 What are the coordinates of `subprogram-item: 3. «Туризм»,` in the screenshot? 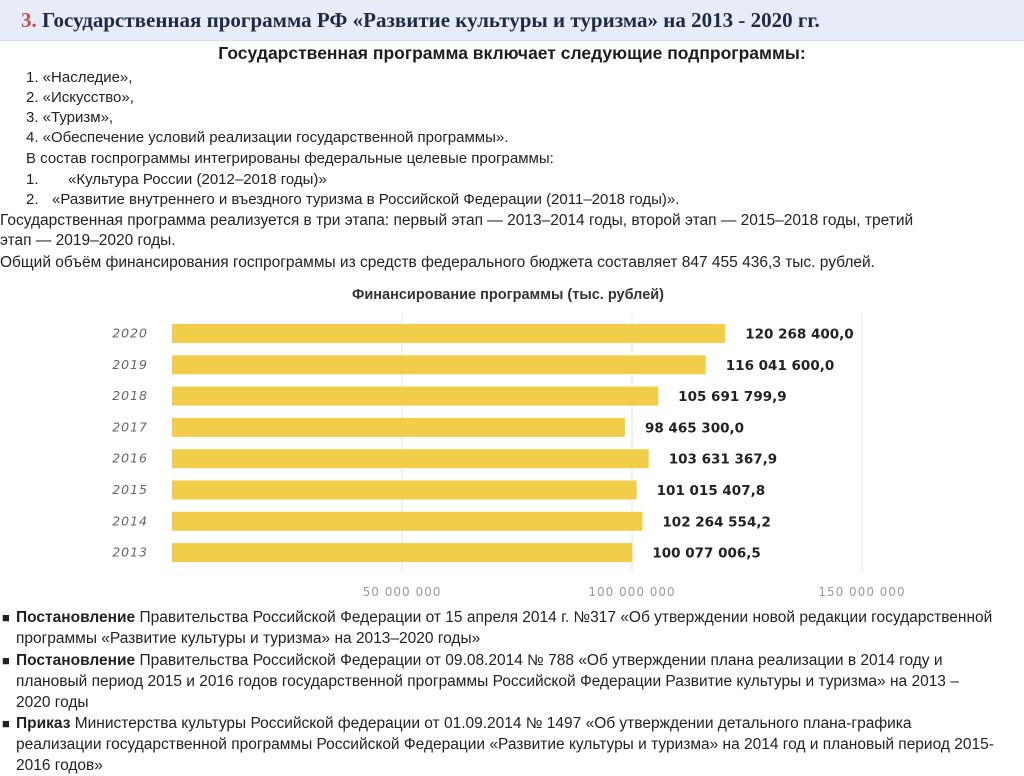 It's located at (70, 117).